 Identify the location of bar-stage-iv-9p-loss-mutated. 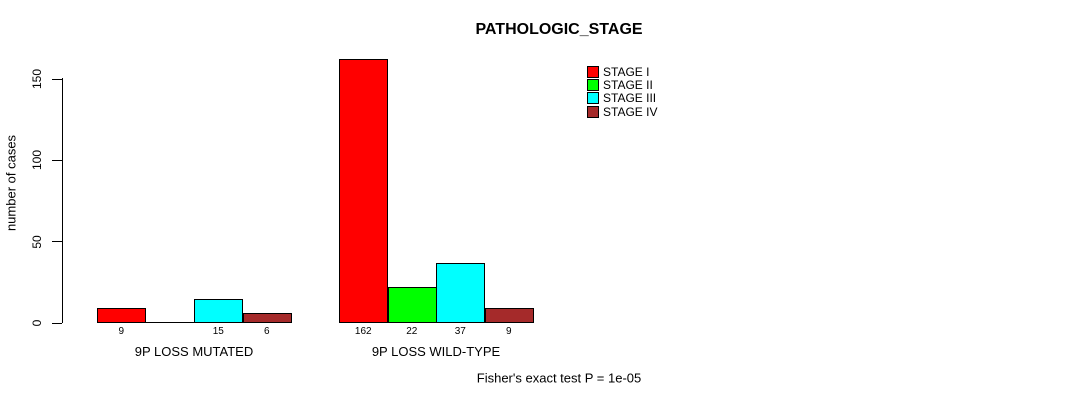
(267, 318).